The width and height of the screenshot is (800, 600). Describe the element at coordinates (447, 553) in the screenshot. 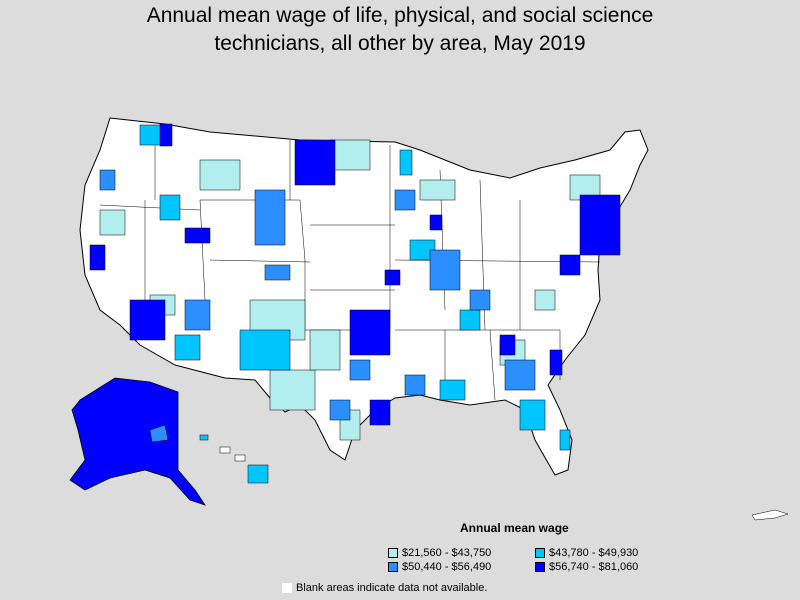

I see `legend-label-tier-1: $21,560 - $43,750` at that location.